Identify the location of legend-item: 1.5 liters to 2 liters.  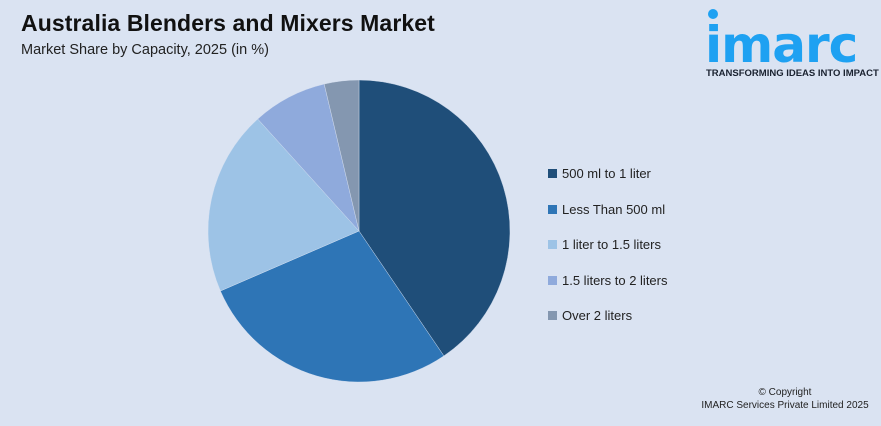
(608, 281).